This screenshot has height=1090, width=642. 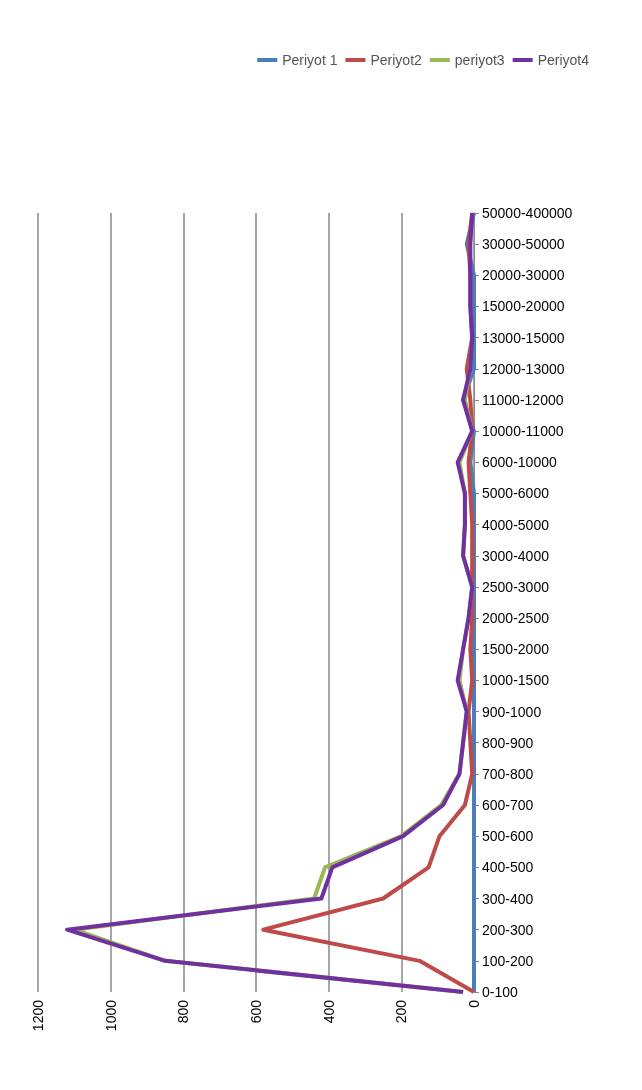 I want to click on x-tick-label: 1200, so click(x=38, y=1015).